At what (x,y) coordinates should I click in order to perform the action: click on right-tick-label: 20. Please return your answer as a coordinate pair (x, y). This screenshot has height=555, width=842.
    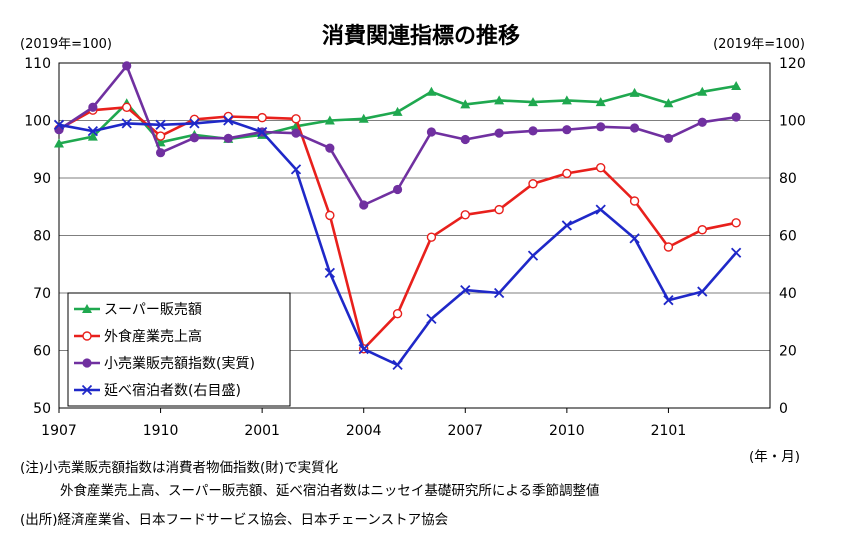
    Looking at the image, I should click on (788, 352).